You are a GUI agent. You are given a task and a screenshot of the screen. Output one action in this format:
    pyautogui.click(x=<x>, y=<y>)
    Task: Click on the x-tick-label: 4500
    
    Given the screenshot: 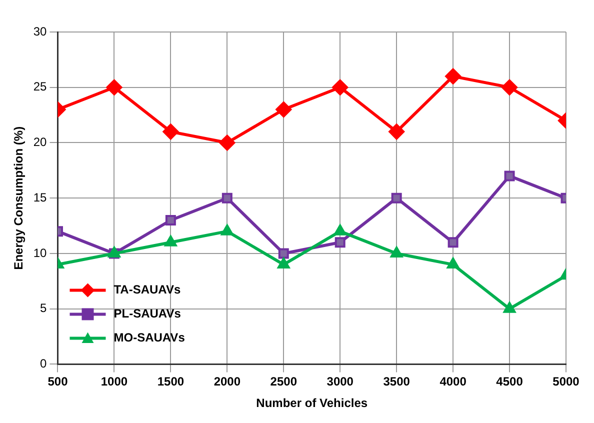 What is the action you would take?
    pyautogui.click(x=510, y=381)
    